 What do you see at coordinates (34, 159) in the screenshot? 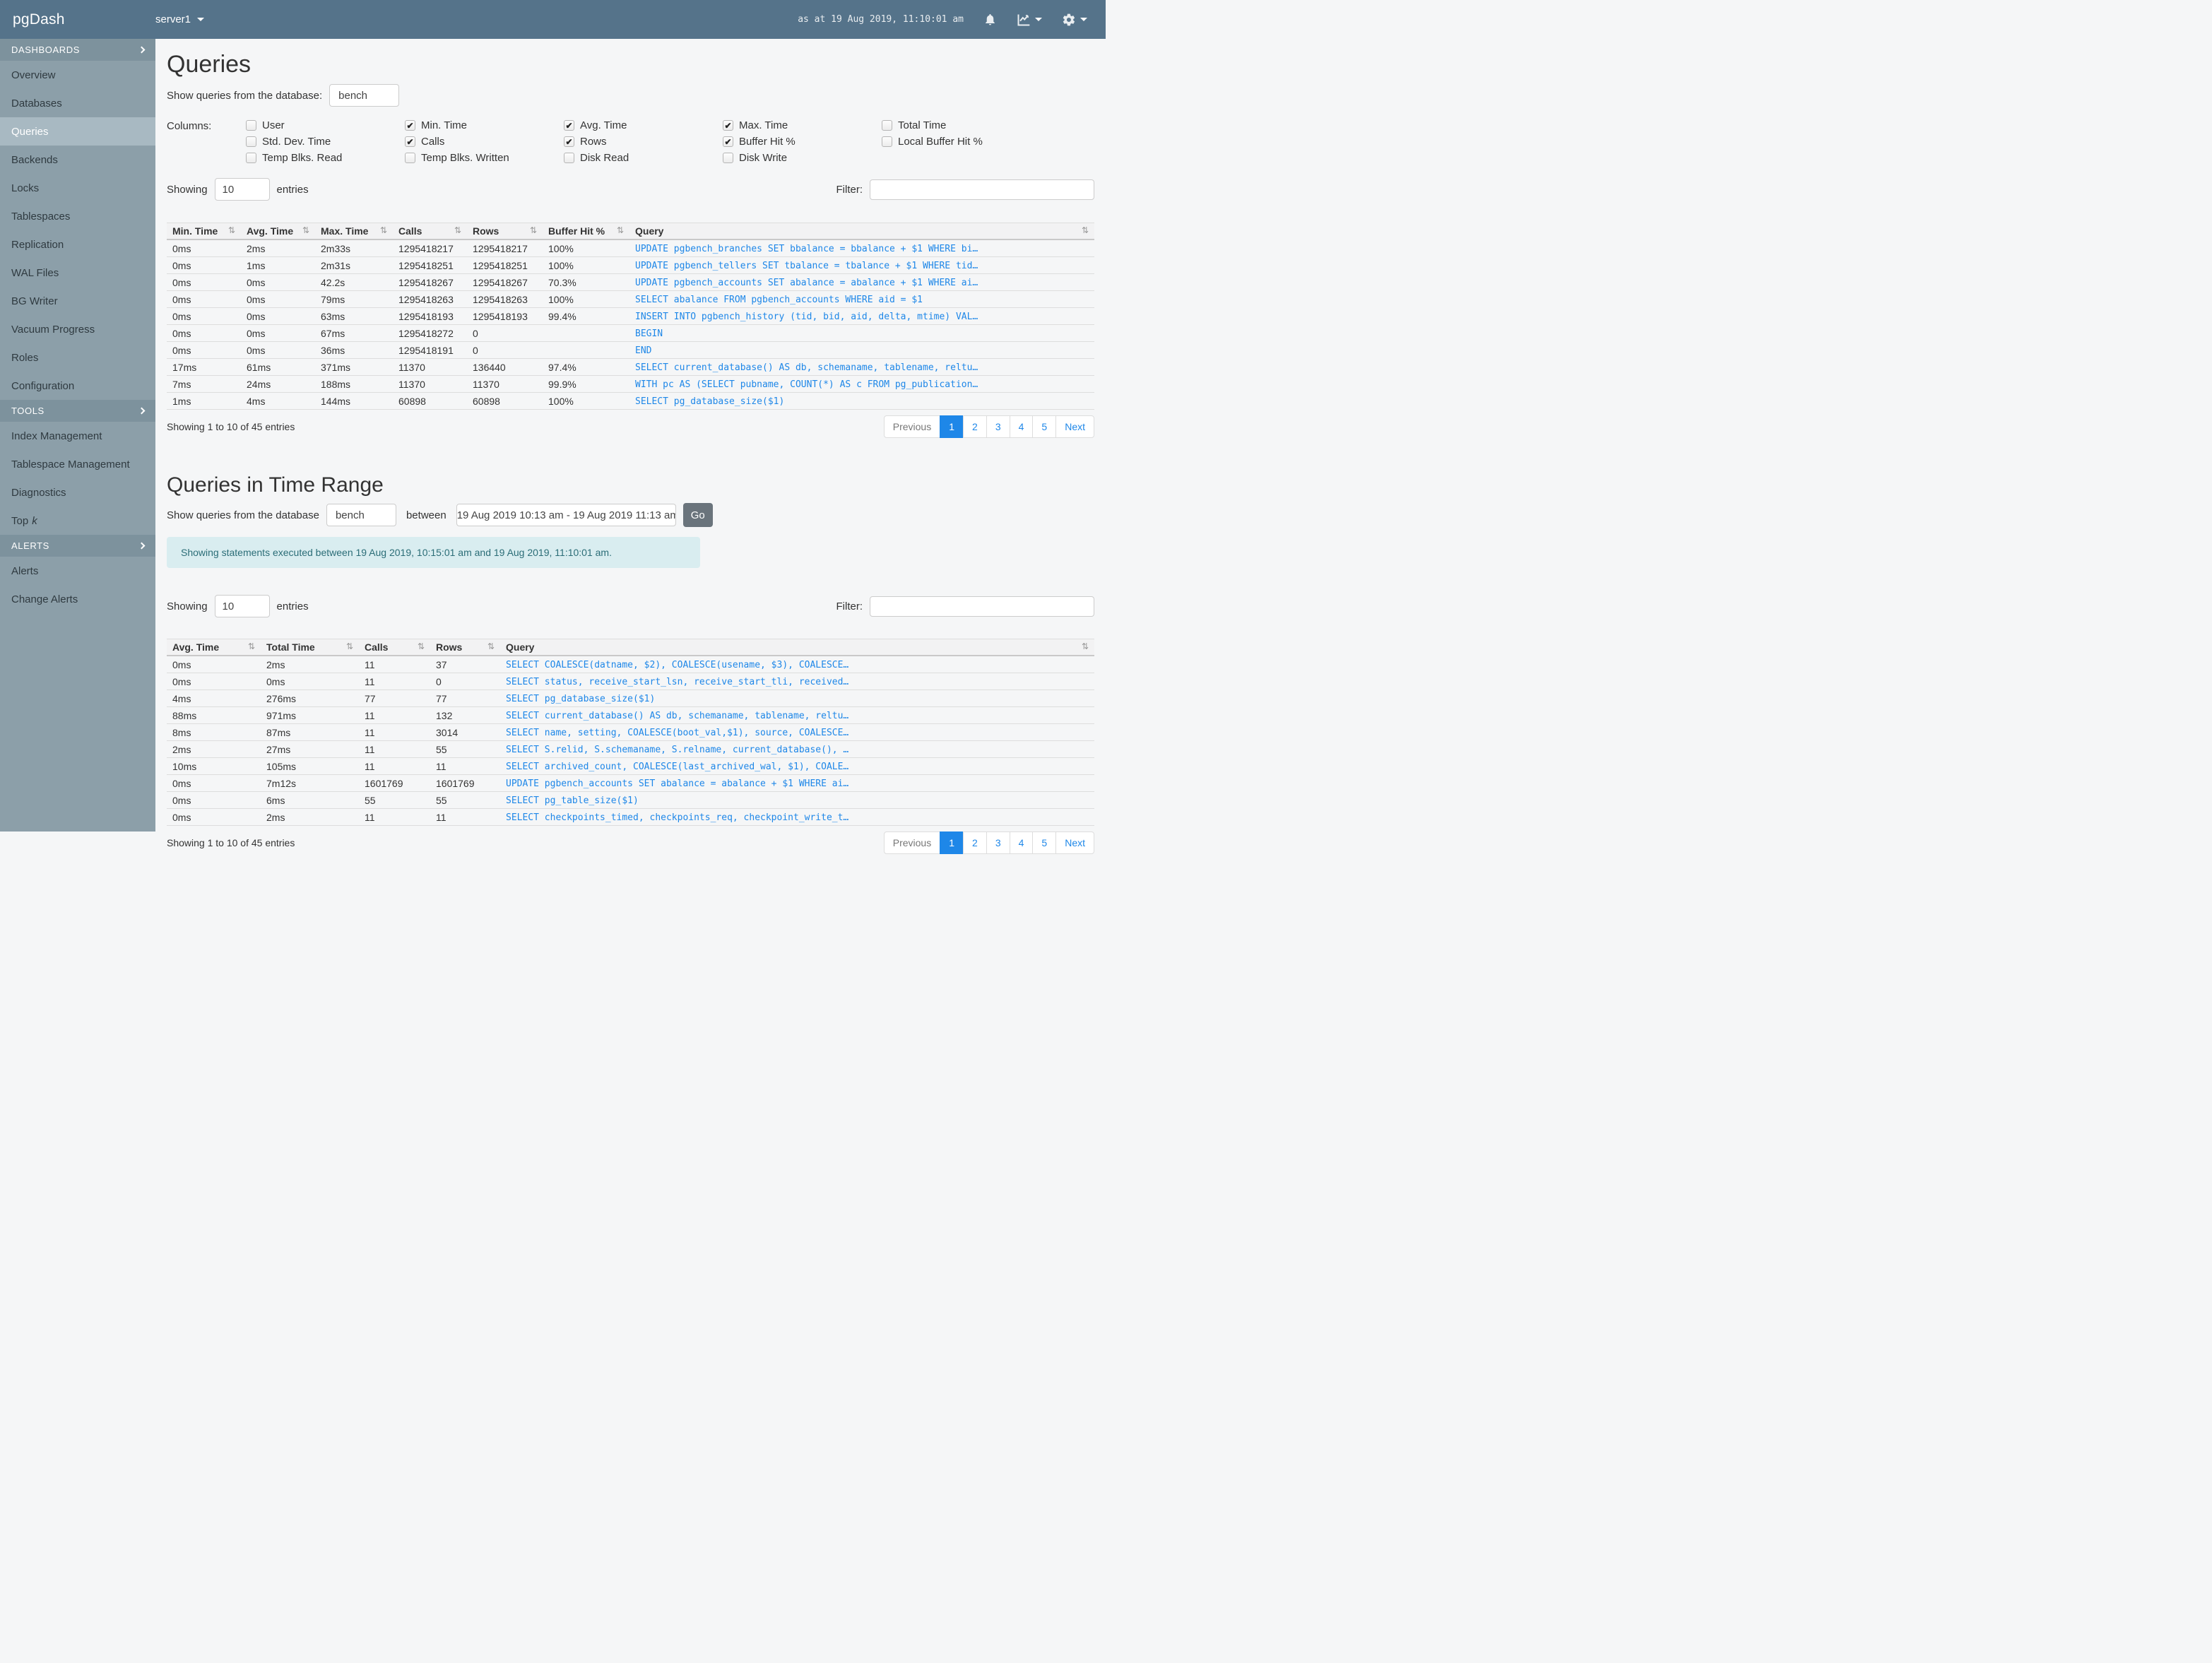
I see `sidebar-item-backends: Backends` at bounding box center [34, 159].